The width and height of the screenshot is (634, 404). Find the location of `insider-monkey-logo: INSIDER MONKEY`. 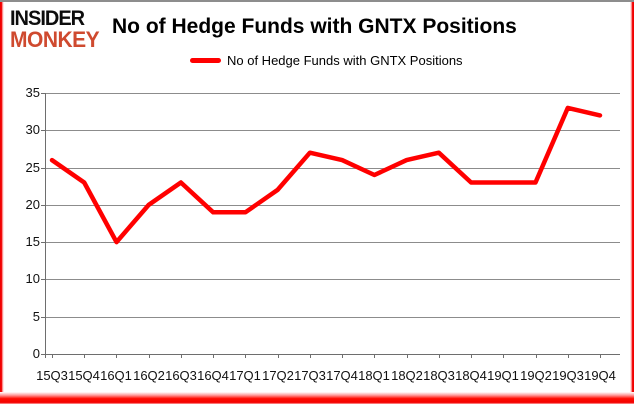

insider-monkey-logo: INSIDER MONKEY is located at coordinates (55, 29).